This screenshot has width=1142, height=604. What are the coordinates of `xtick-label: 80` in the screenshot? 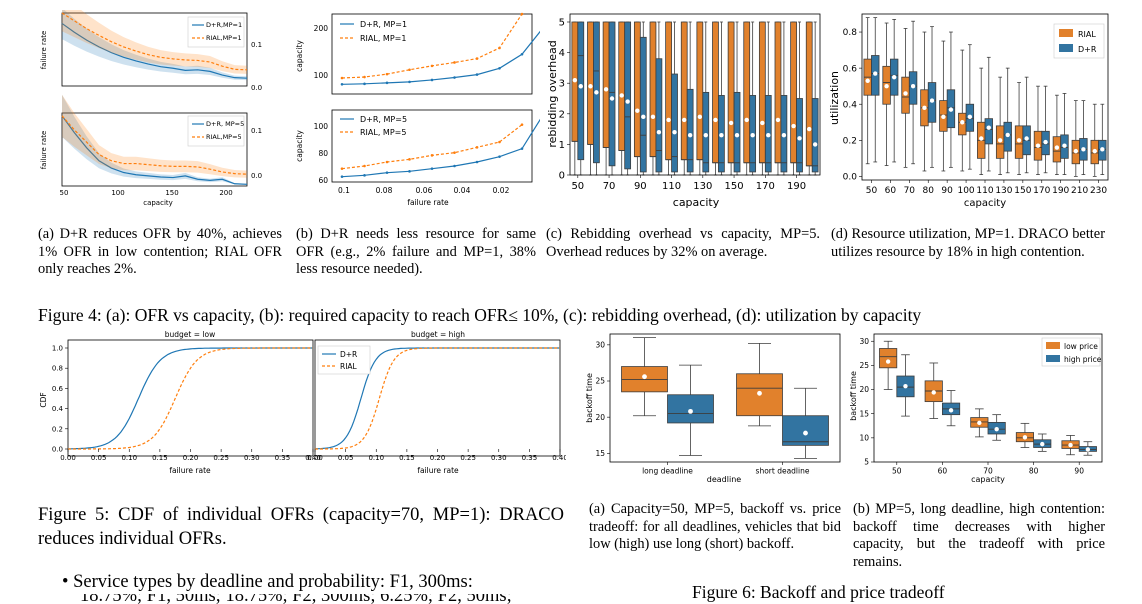 It's located at (929, 191).